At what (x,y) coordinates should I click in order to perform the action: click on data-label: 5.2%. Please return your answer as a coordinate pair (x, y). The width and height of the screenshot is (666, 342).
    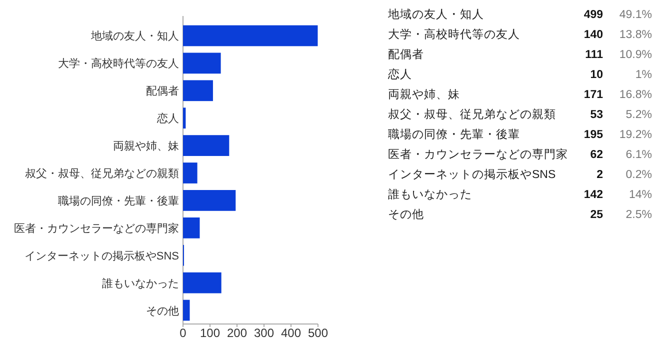
    Looking at the image, I should click on (639, 115).